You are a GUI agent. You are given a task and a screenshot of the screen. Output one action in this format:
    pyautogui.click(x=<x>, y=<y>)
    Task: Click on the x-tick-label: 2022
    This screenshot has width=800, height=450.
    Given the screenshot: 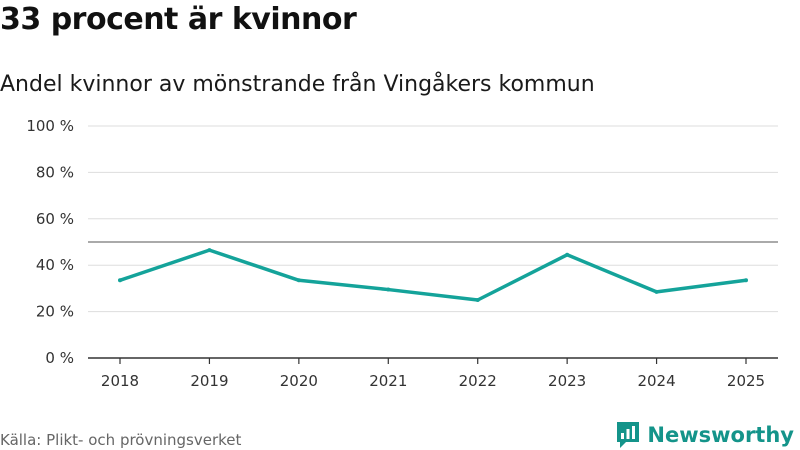 What is the action you would take?
    pyautogui.click(x=478, y=381)
    